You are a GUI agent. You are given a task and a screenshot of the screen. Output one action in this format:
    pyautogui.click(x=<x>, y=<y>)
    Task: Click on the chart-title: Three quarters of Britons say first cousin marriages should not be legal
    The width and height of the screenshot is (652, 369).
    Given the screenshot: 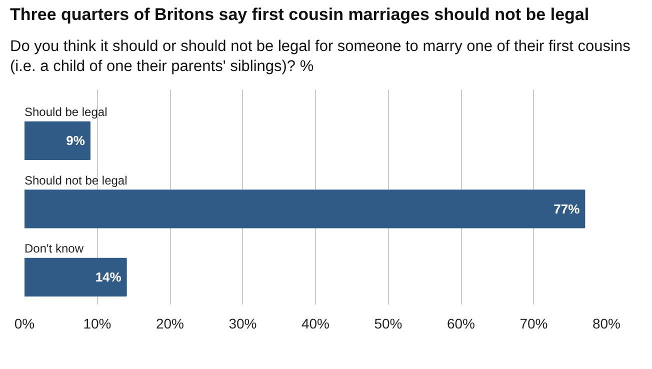 What is the action you would take?
    pyautogui.click(x=300, y=15)
    